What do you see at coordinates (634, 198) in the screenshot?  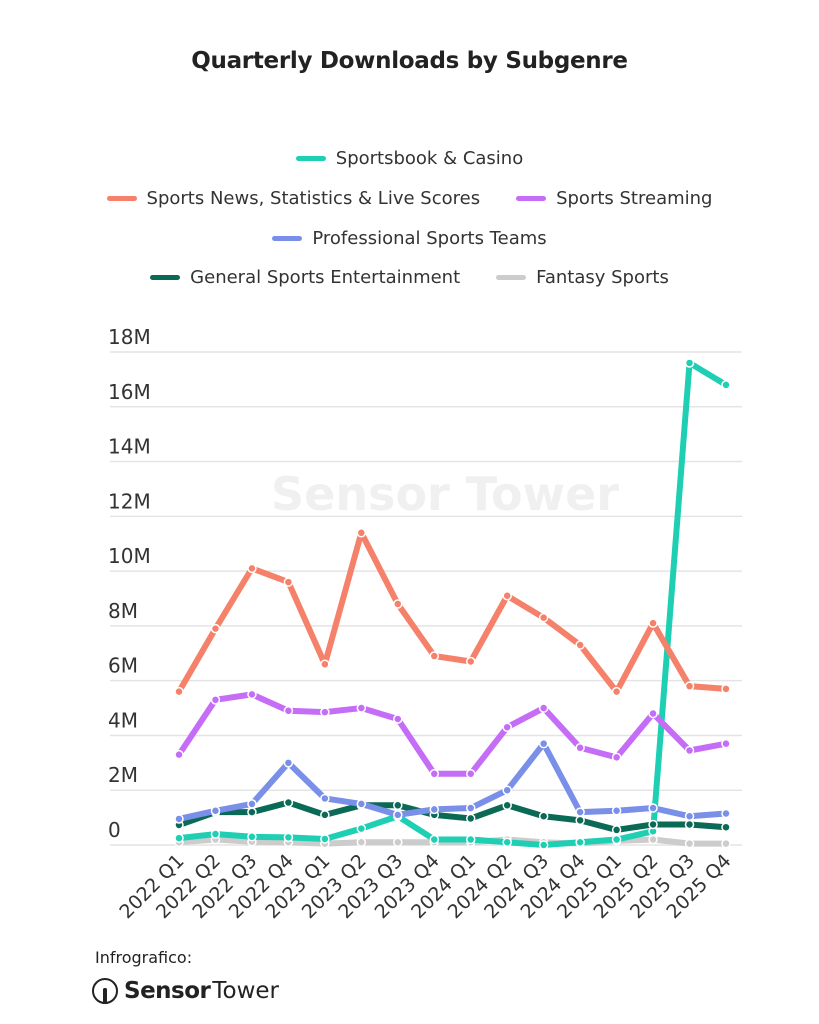 I see `legend-label: Sports Streaming` at bounding box center [634, 198].